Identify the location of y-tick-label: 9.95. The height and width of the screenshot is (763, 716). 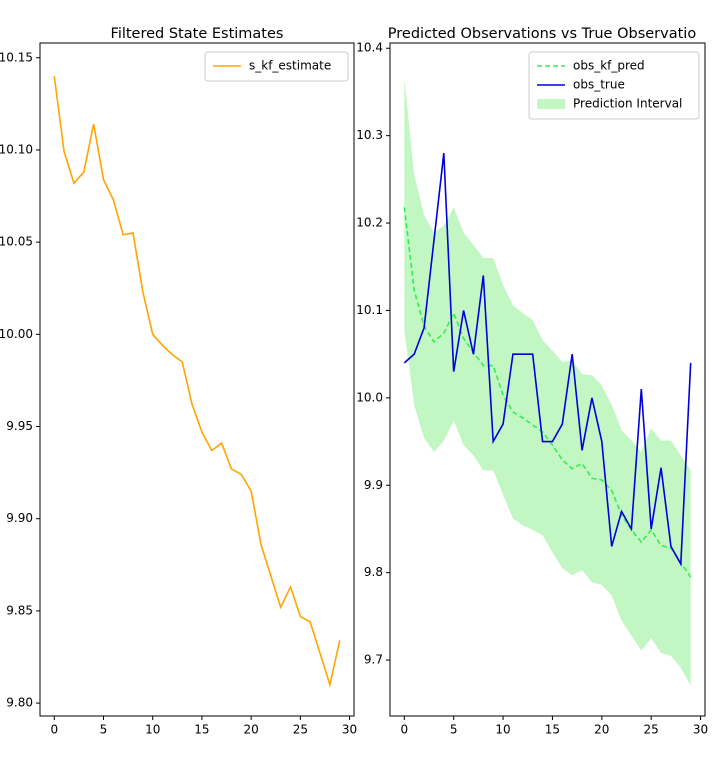
(19, 426).